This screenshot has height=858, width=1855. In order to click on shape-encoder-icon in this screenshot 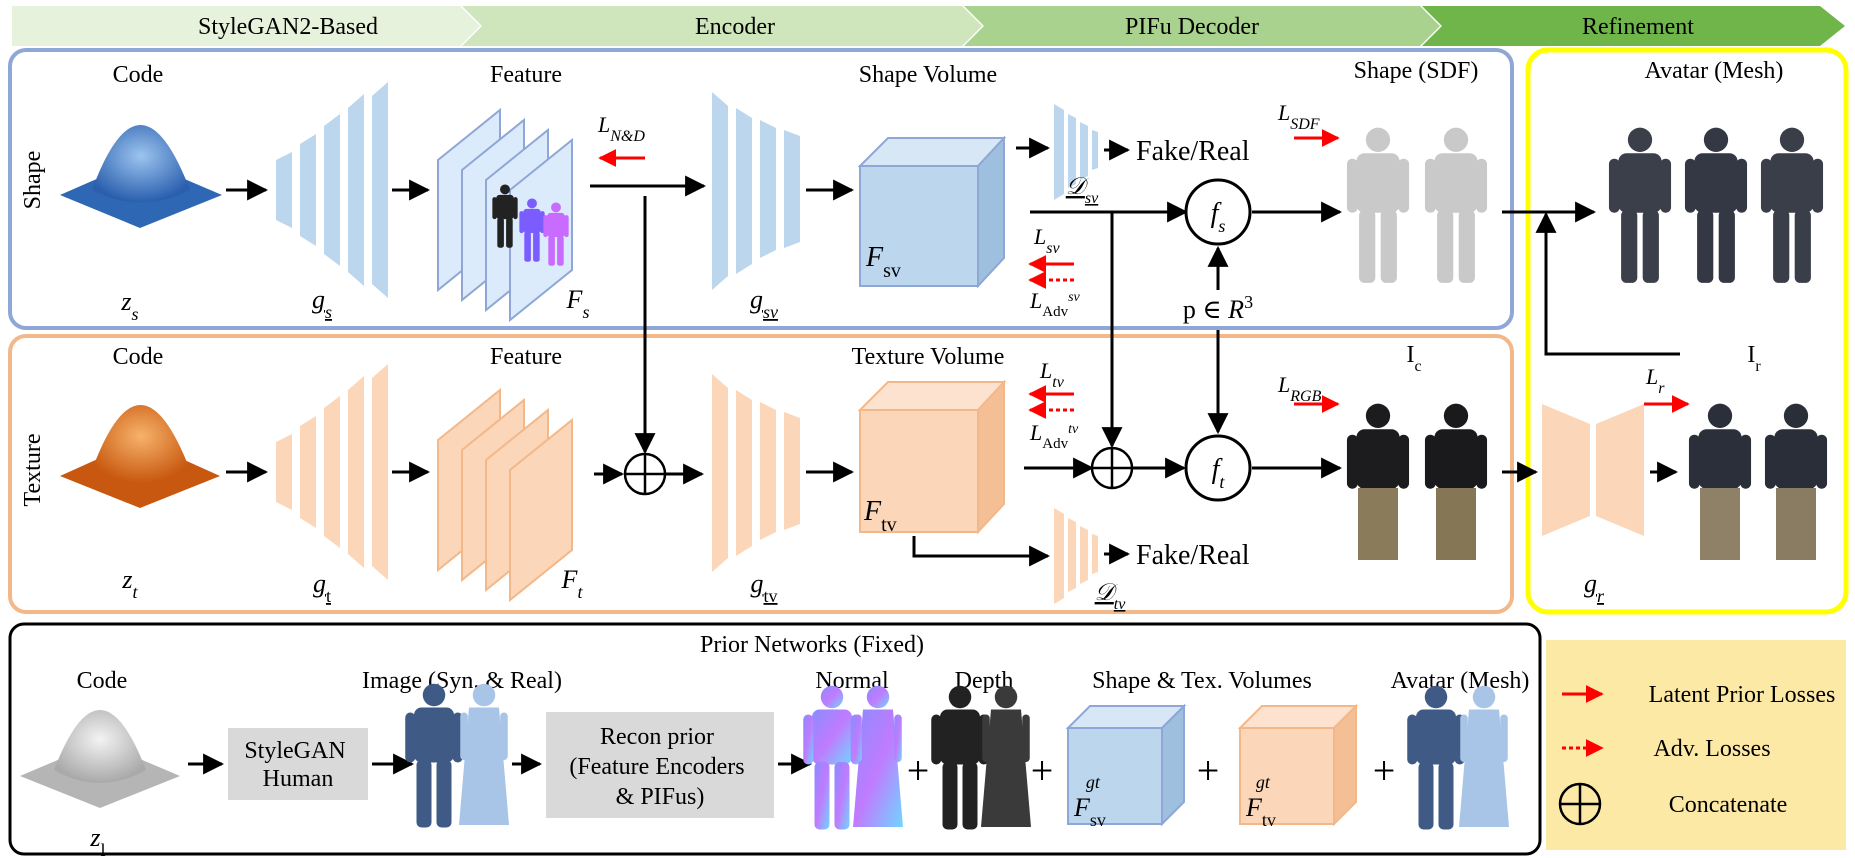, I will do `click(756, 191)`.